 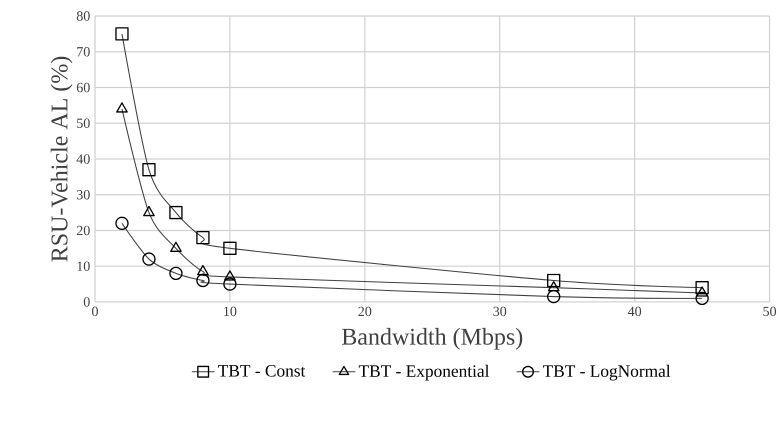 What do you see at coordinates (83, 16) in the screenshot?
I see `y-tick-label: 80` at bounding box center [83, 16].